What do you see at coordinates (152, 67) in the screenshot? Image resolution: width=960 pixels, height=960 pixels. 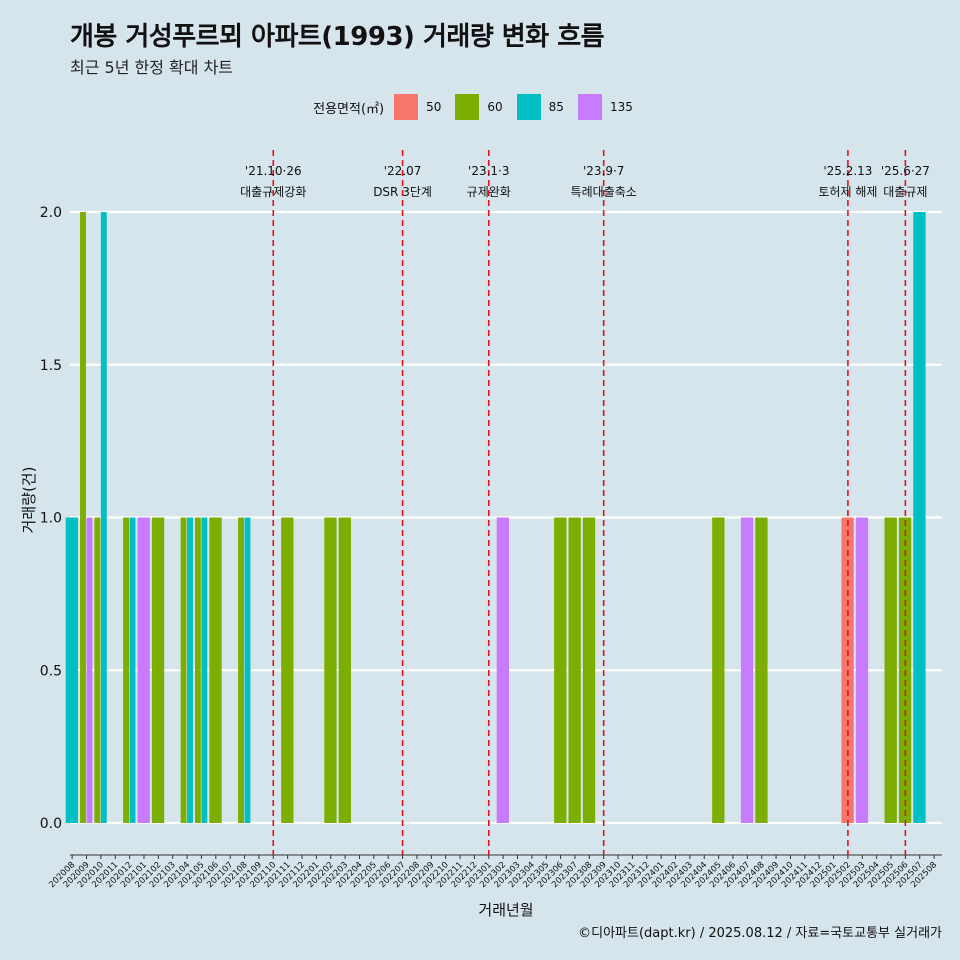 I see `chart-subtitle: 최근 5년 한정 확대 차트` at bounding box center [152, 67].